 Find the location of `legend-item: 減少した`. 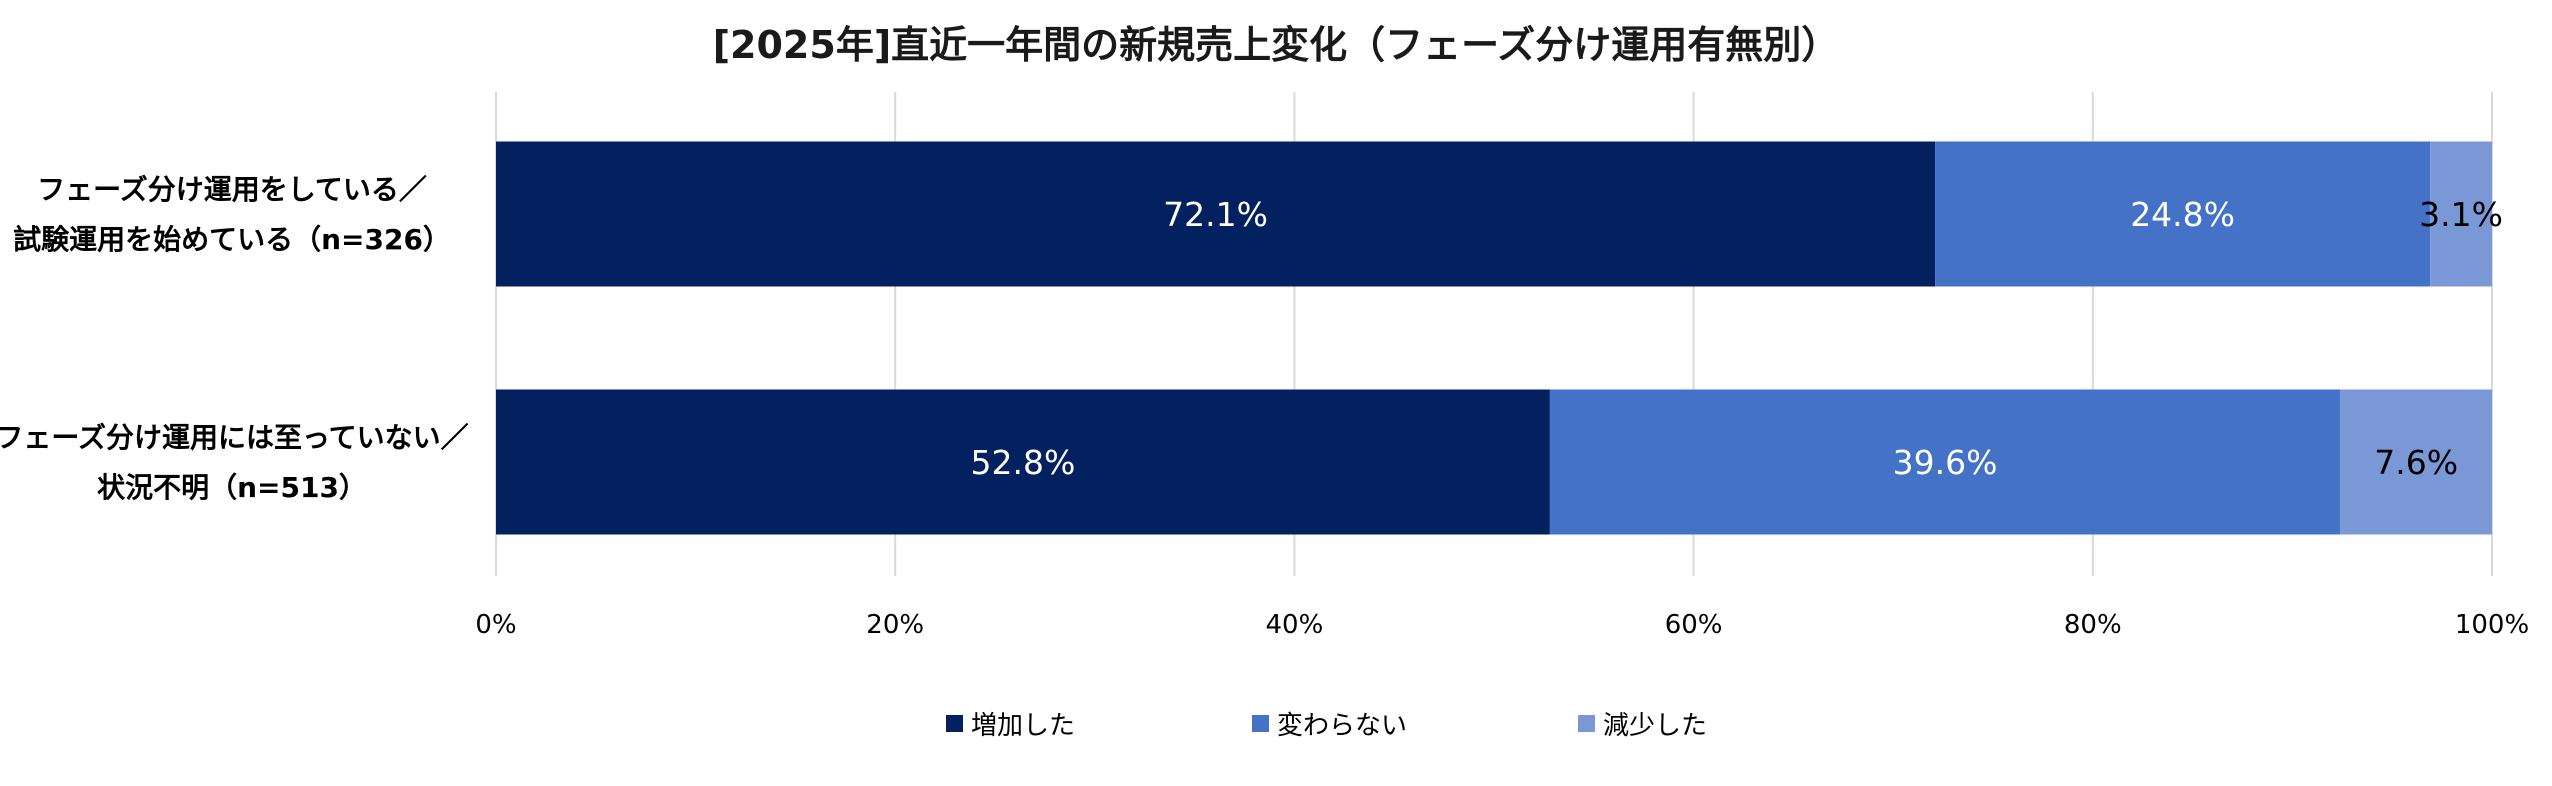

legend-item: 減少した is located at coordinates (1642, 723).